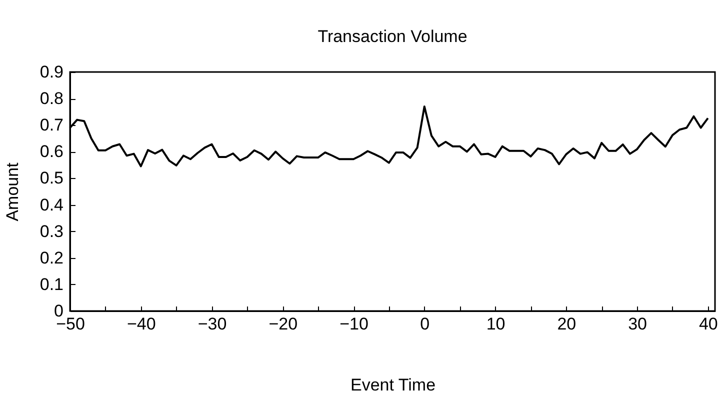 The height and width of the screenshot is (420, 725). What do you see at coordinates (52, 204) in the screenshot?
I see `y-tick-label: 0.4` at bounding box center [52, 204].